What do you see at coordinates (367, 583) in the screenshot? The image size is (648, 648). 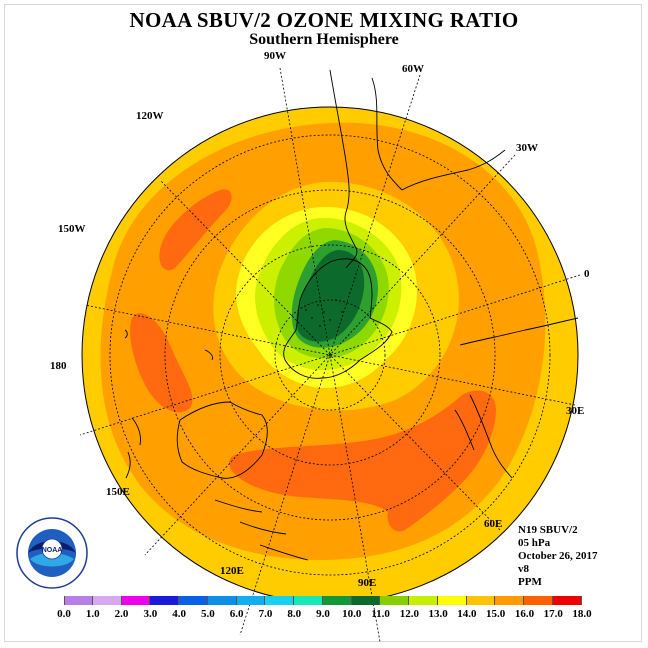 I see `lon-label-90e: 90E` at bounding box center [367, 583].